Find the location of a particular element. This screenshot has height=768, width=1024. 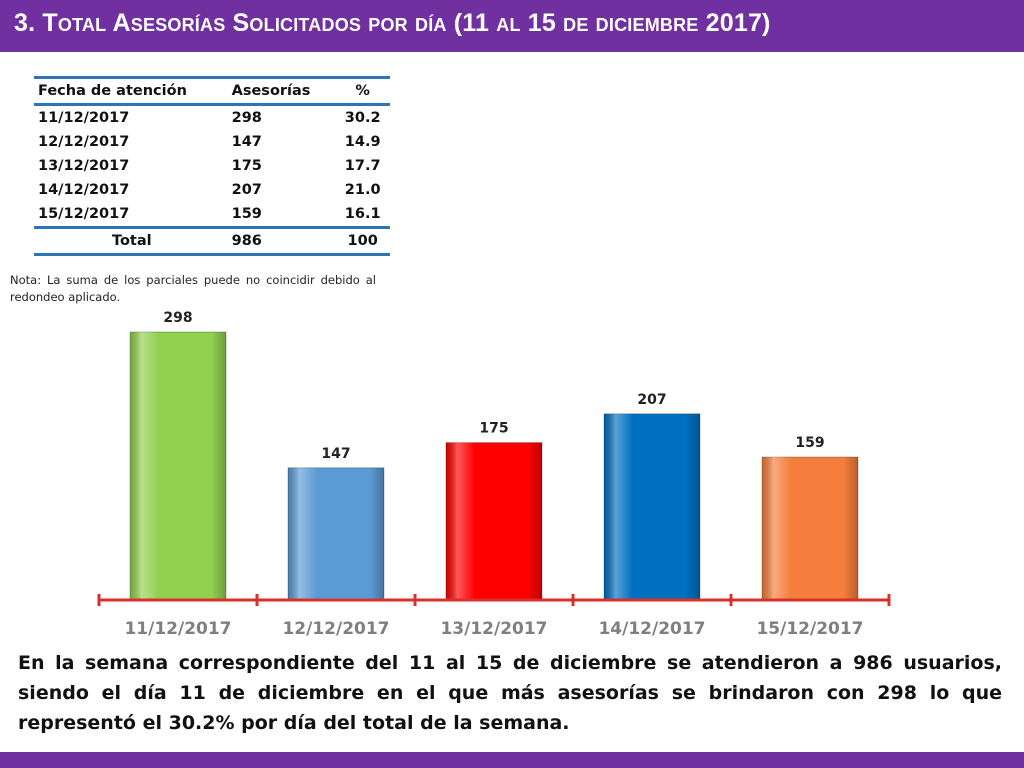

table-row: 14/12/2017 207 21.0 is located at coordinates (212, 190).